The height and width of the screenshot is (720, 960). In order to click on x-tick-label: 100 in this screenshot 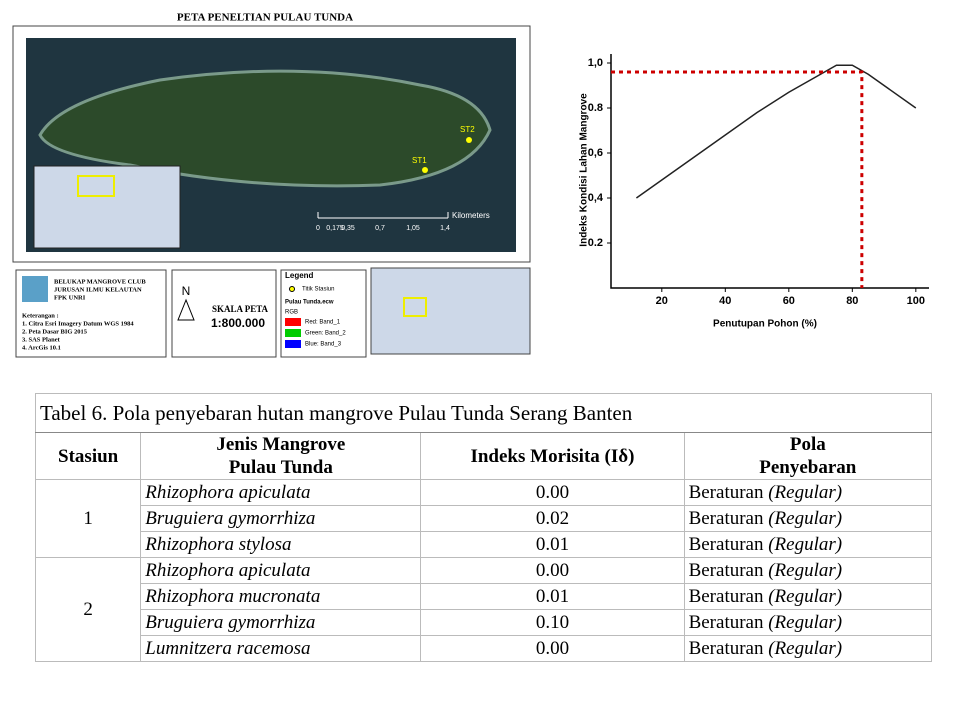, I will do `click(916, 301)`.